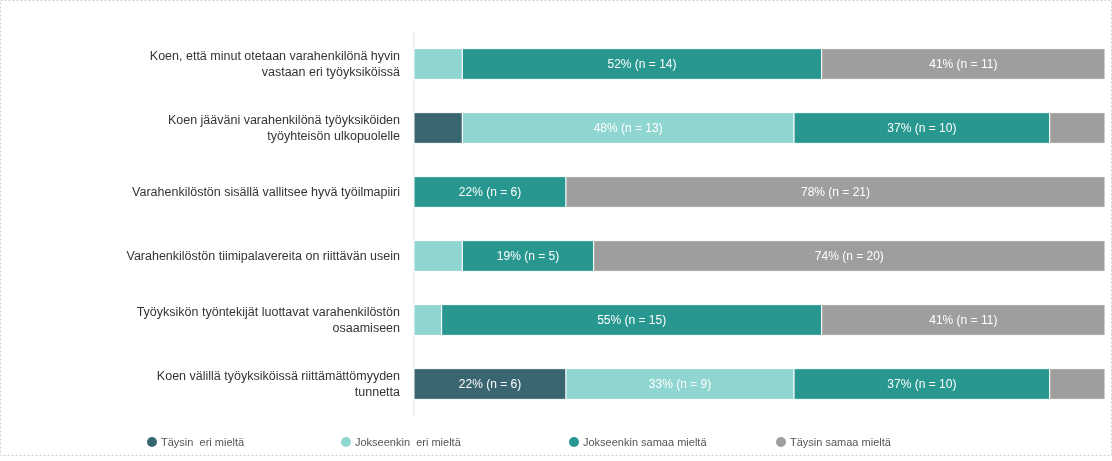 The width and height of the screenshot is (1112, 461). Describe the element at coordinates (528, 256) in the screenshot. I see `data-label: 19% (n = 5)` at that location.